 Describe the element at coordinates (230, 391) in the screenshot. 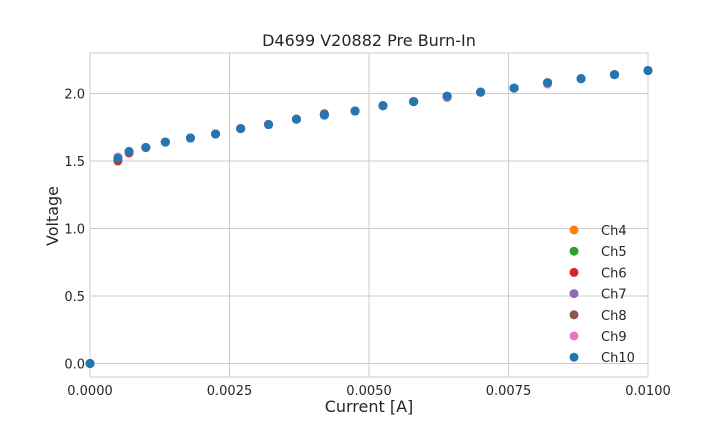

I see `x-tick-label: 0.0025` at that location.